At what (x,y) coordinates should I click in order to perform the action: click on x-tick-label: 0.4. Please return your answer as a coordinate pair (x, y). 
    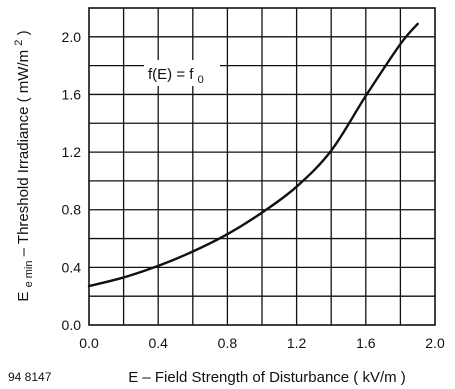
    Looking at the image, I should click on (158, 343).